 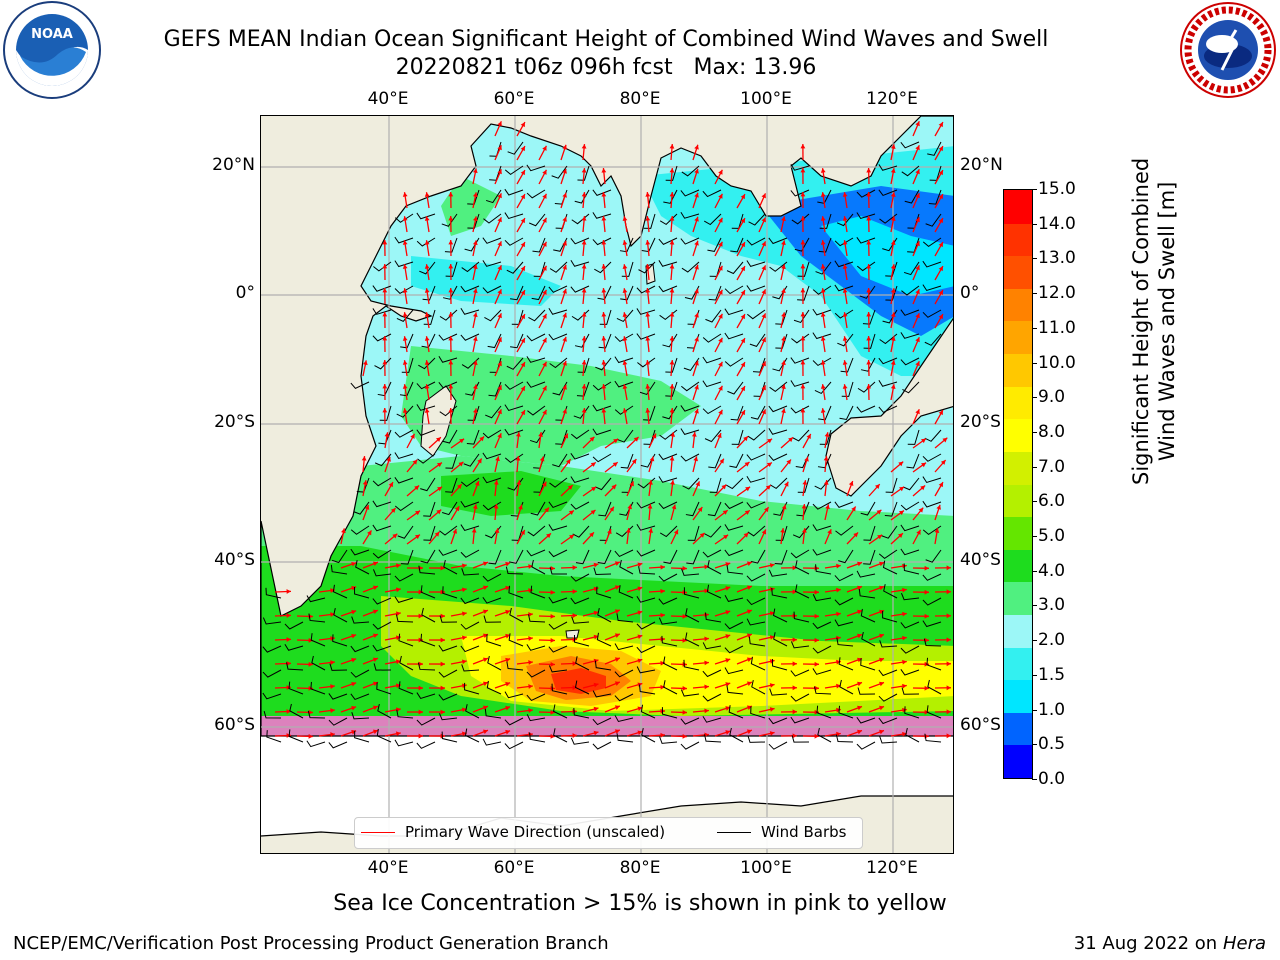 What do you see at coordinates (1054, 362) in the screenshot?
I see `colorbar-tick-label: 10.0` at bounding box center [1054, 362].